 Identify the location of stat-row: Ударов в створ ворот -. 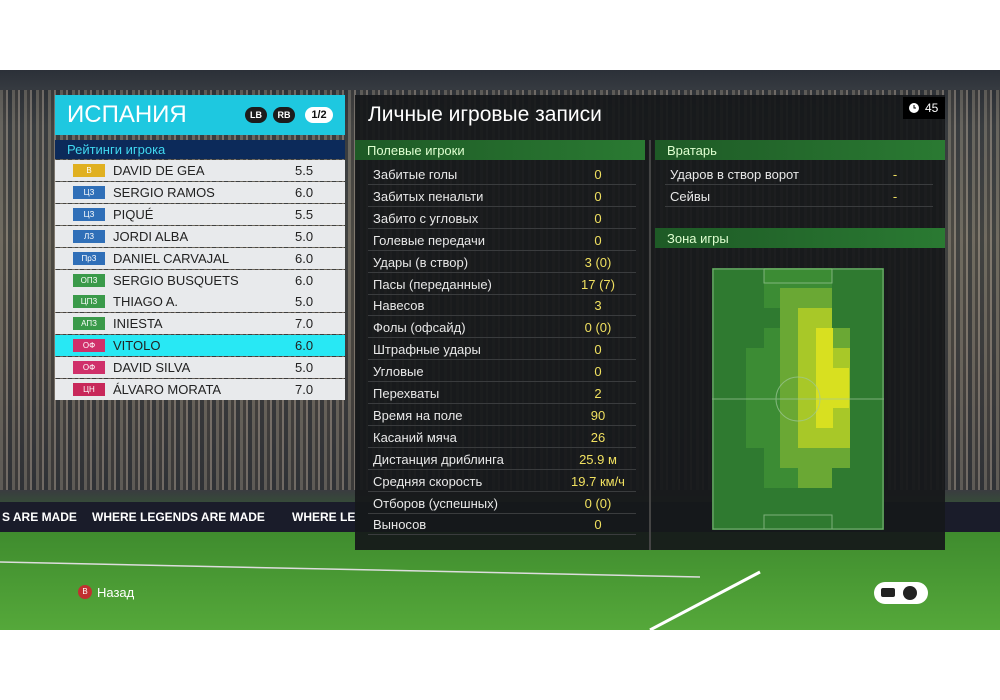
(799, 174).